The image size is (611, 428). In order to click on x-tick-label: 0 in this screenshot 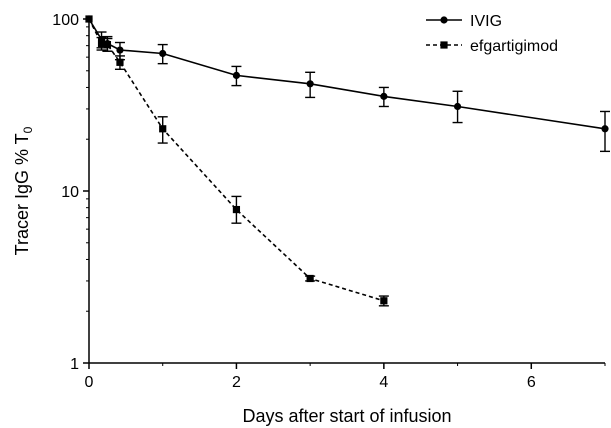, I will do `click(89, 382)`.